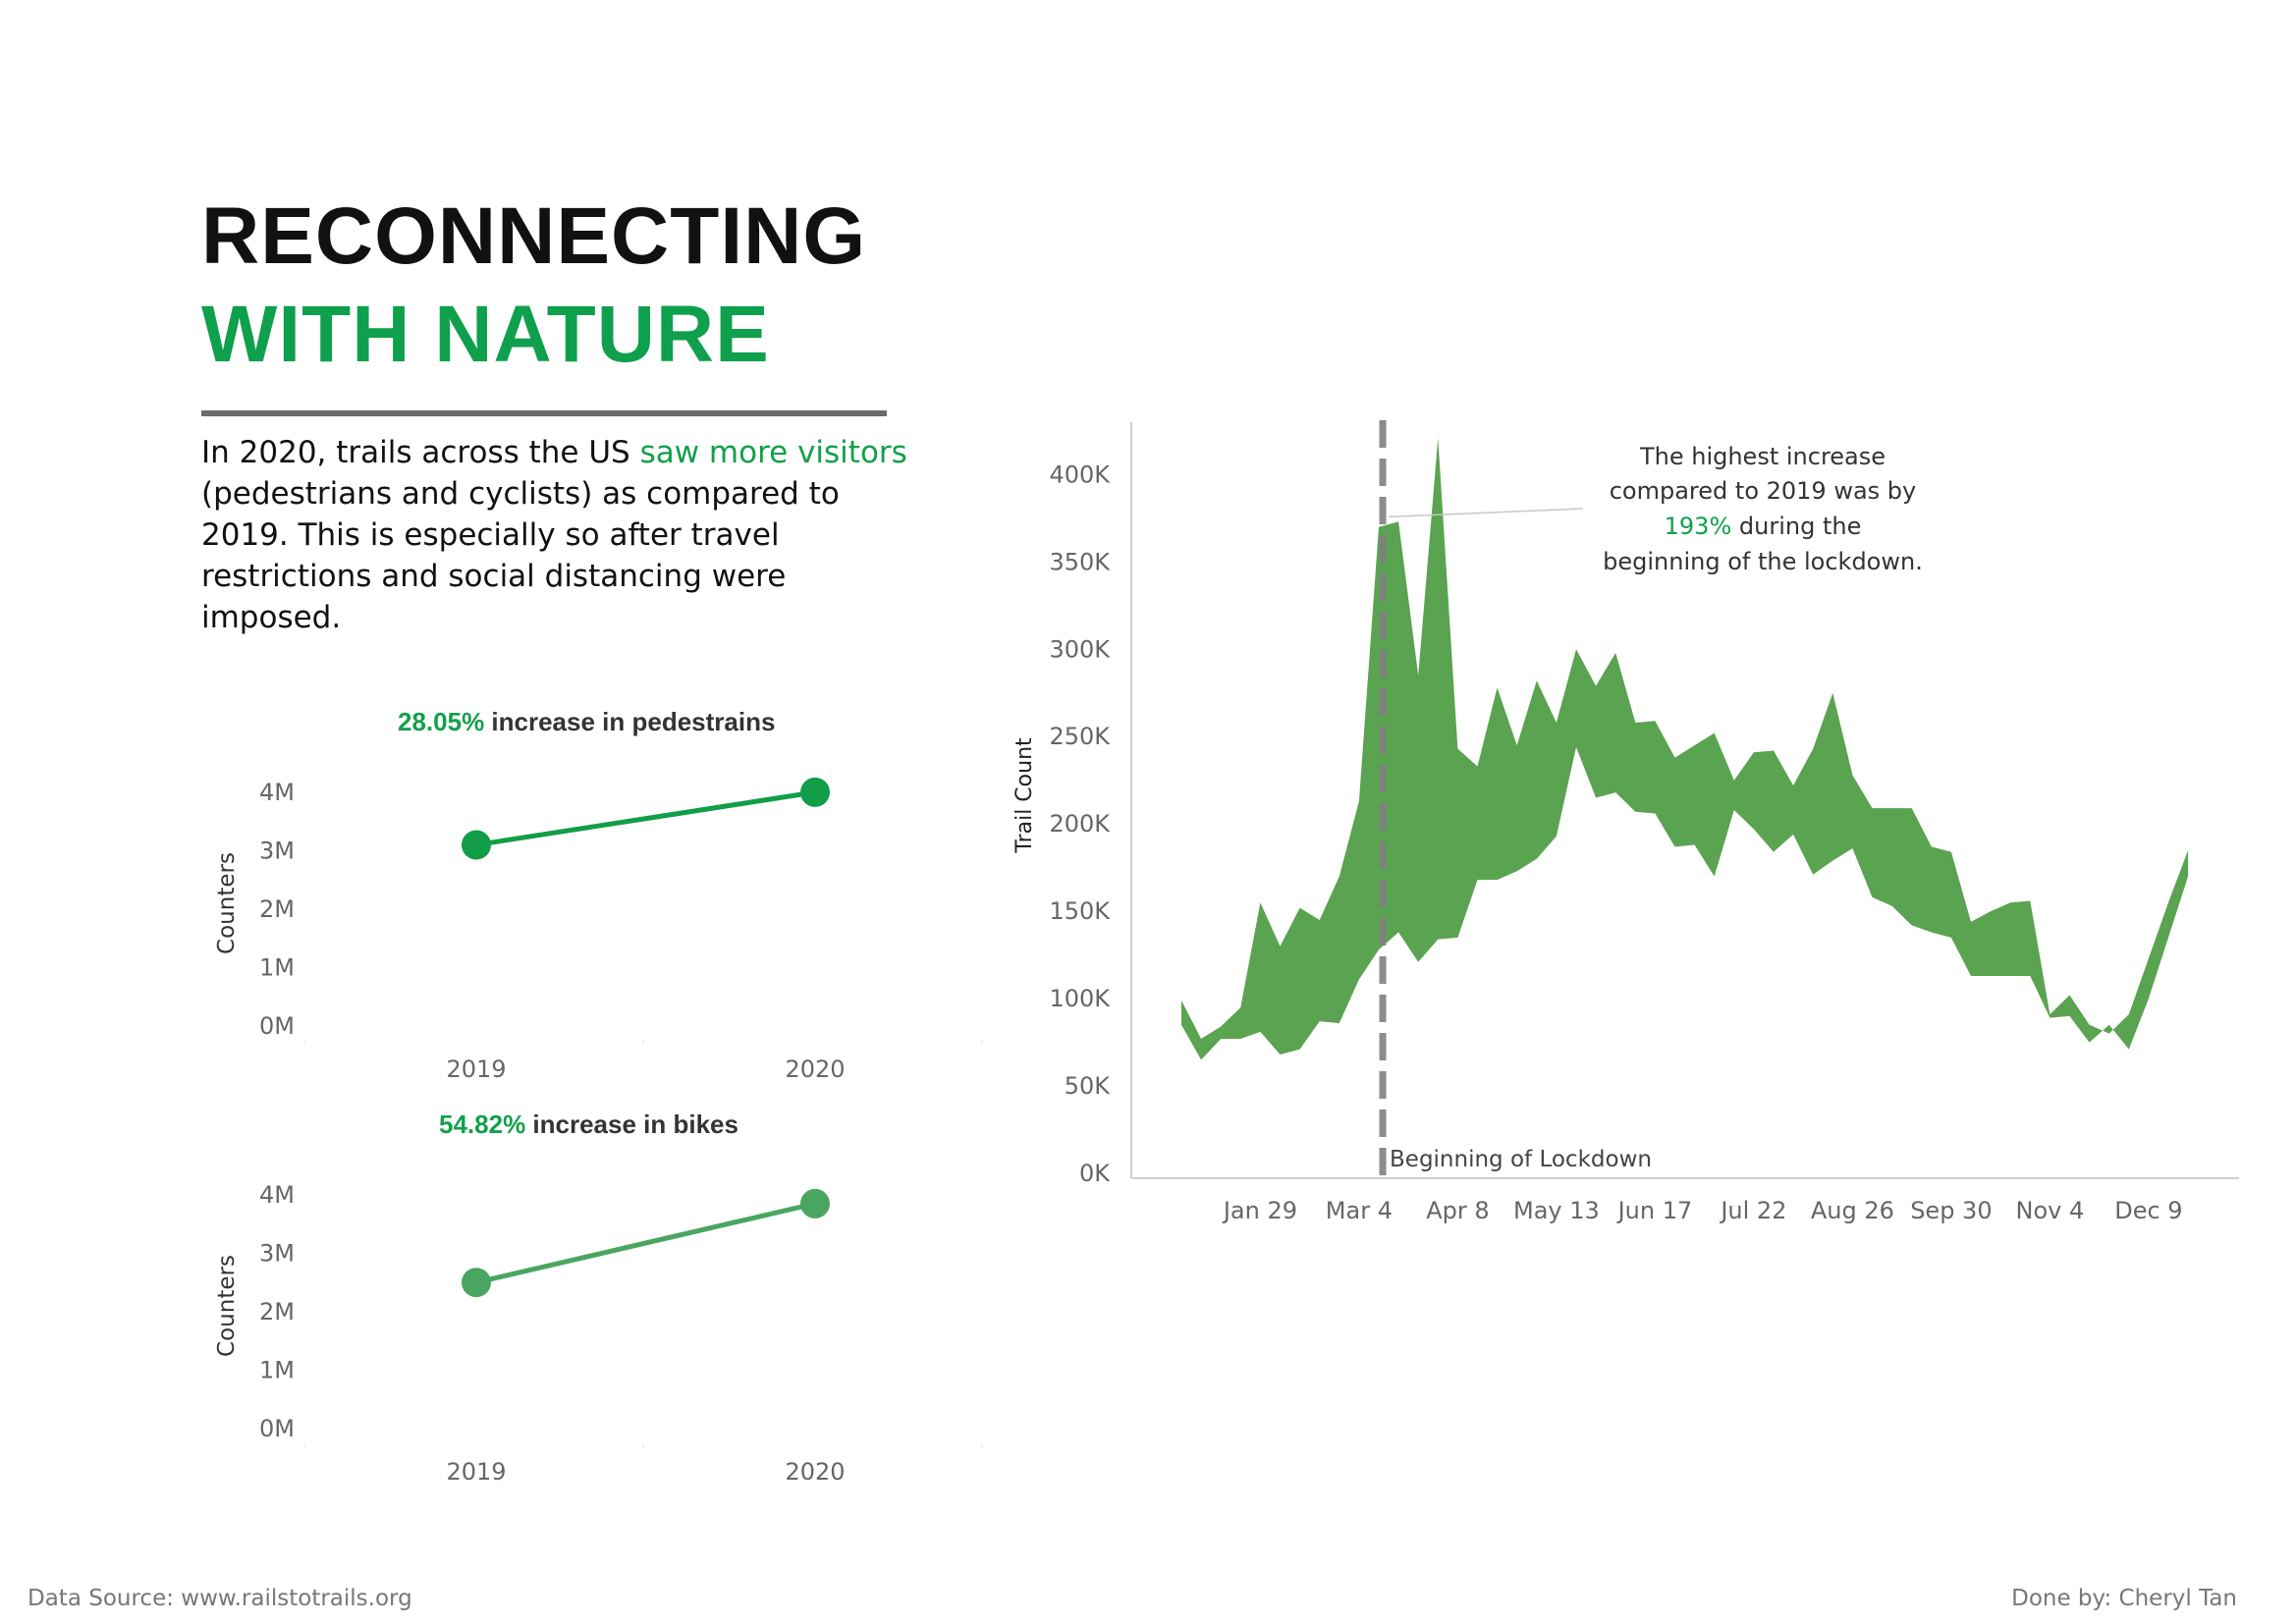 This screenshot has height=1624, width=2296. I want to click on bike-series-line, so click(645, 1243).